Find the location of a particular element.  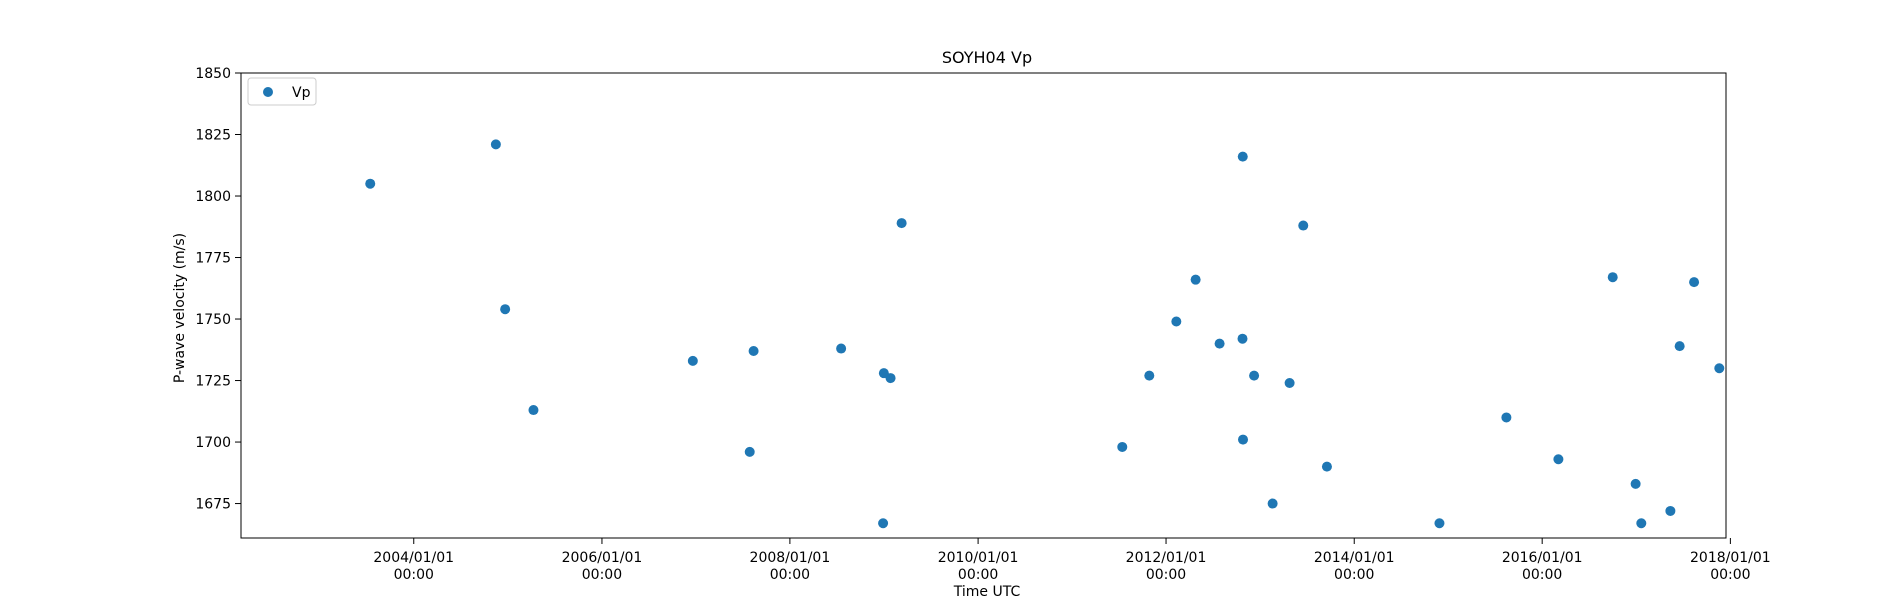

y-tick-label: 1825 is located at coordinates (213, 136).